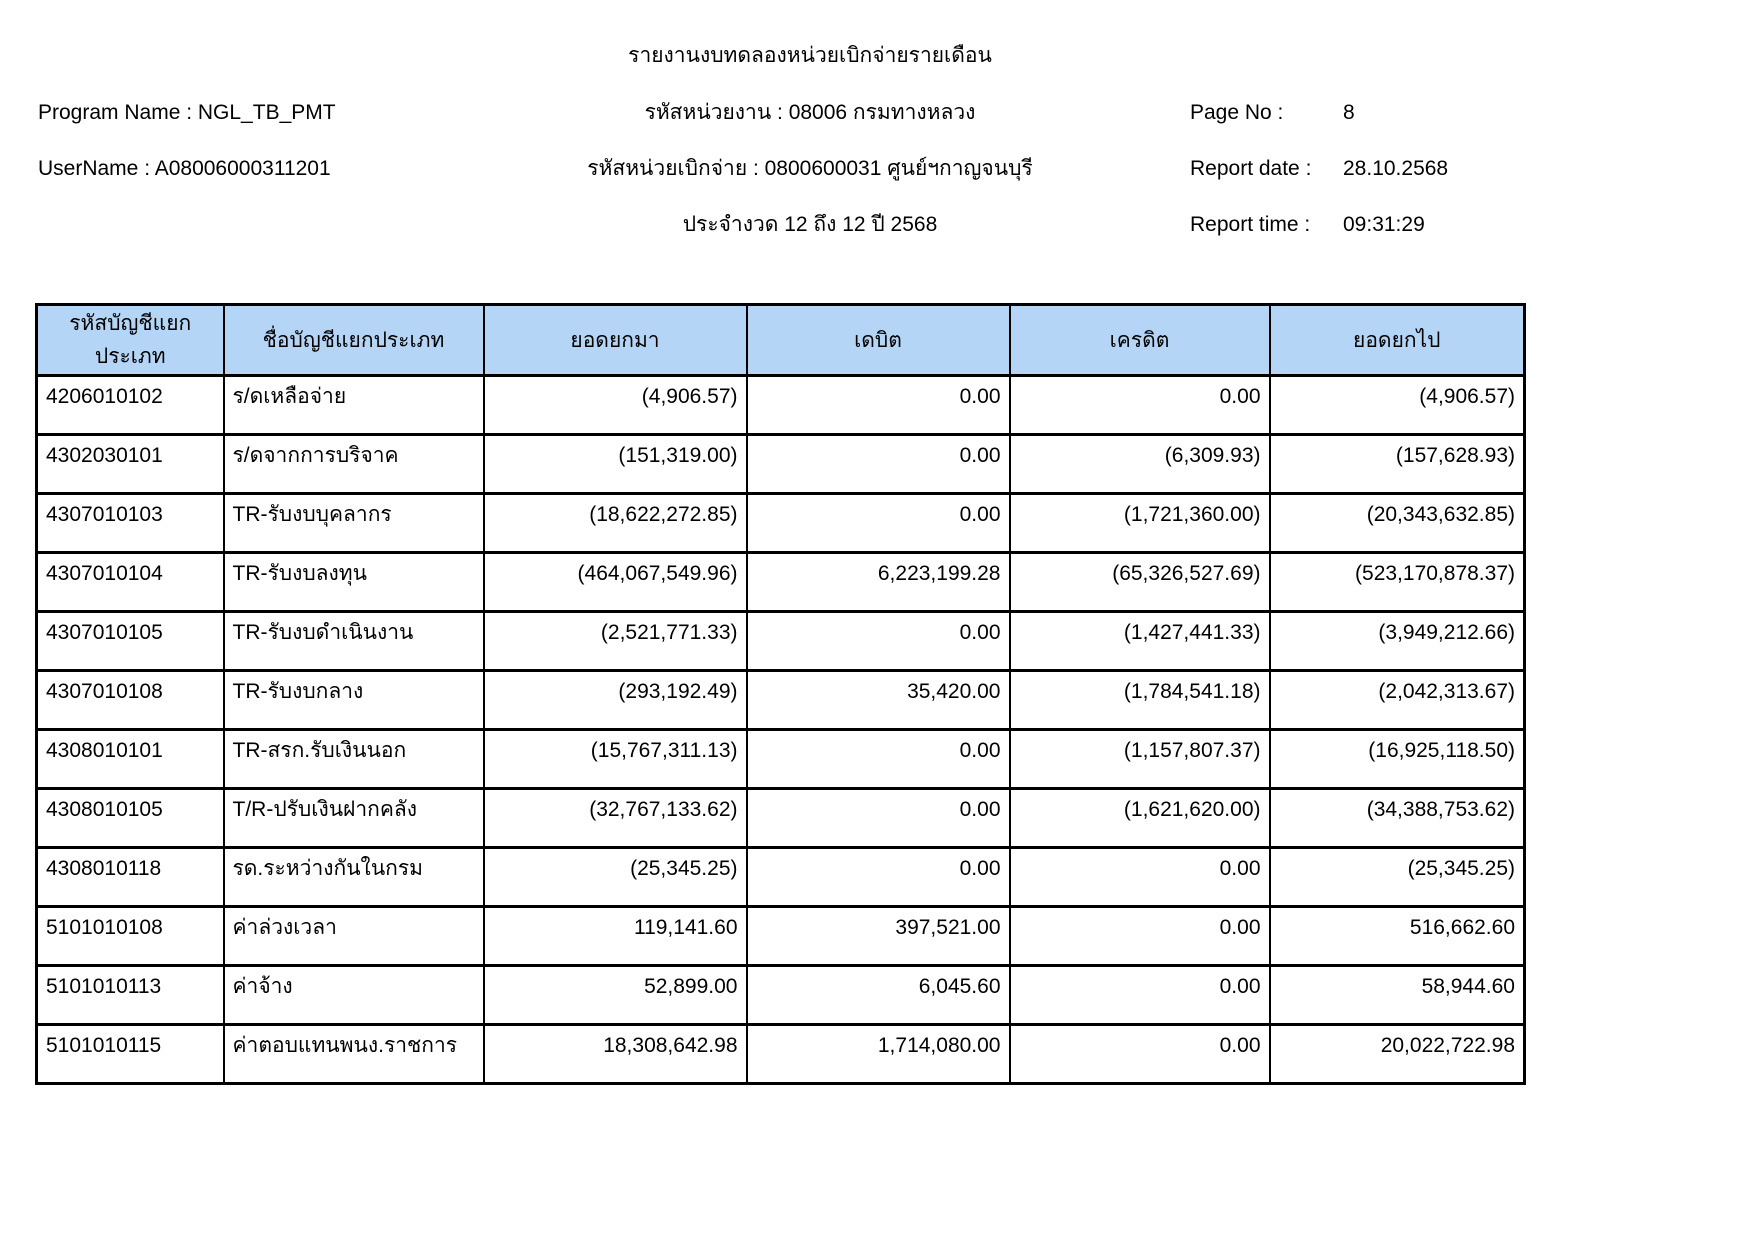  Describe the element at coordinates (353, 641) in the screenshot. I see `account-name-cell: TR-รับงบดำเนินงาน` at that location.